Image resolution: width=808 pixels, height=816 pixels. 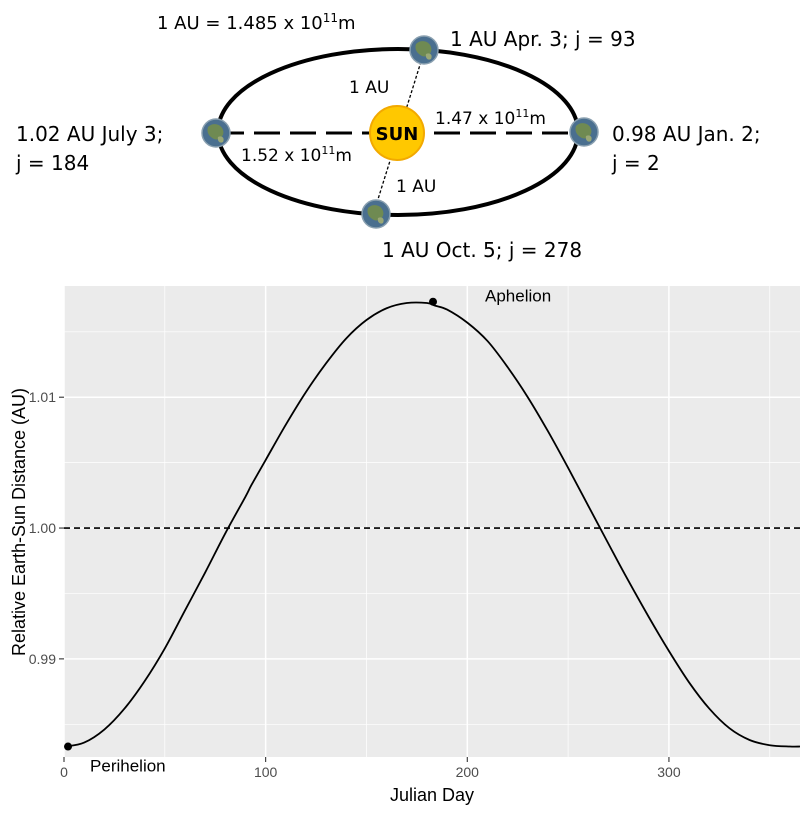 I want to click on january-label-line2: j = 2, so click(x=635, y=163).